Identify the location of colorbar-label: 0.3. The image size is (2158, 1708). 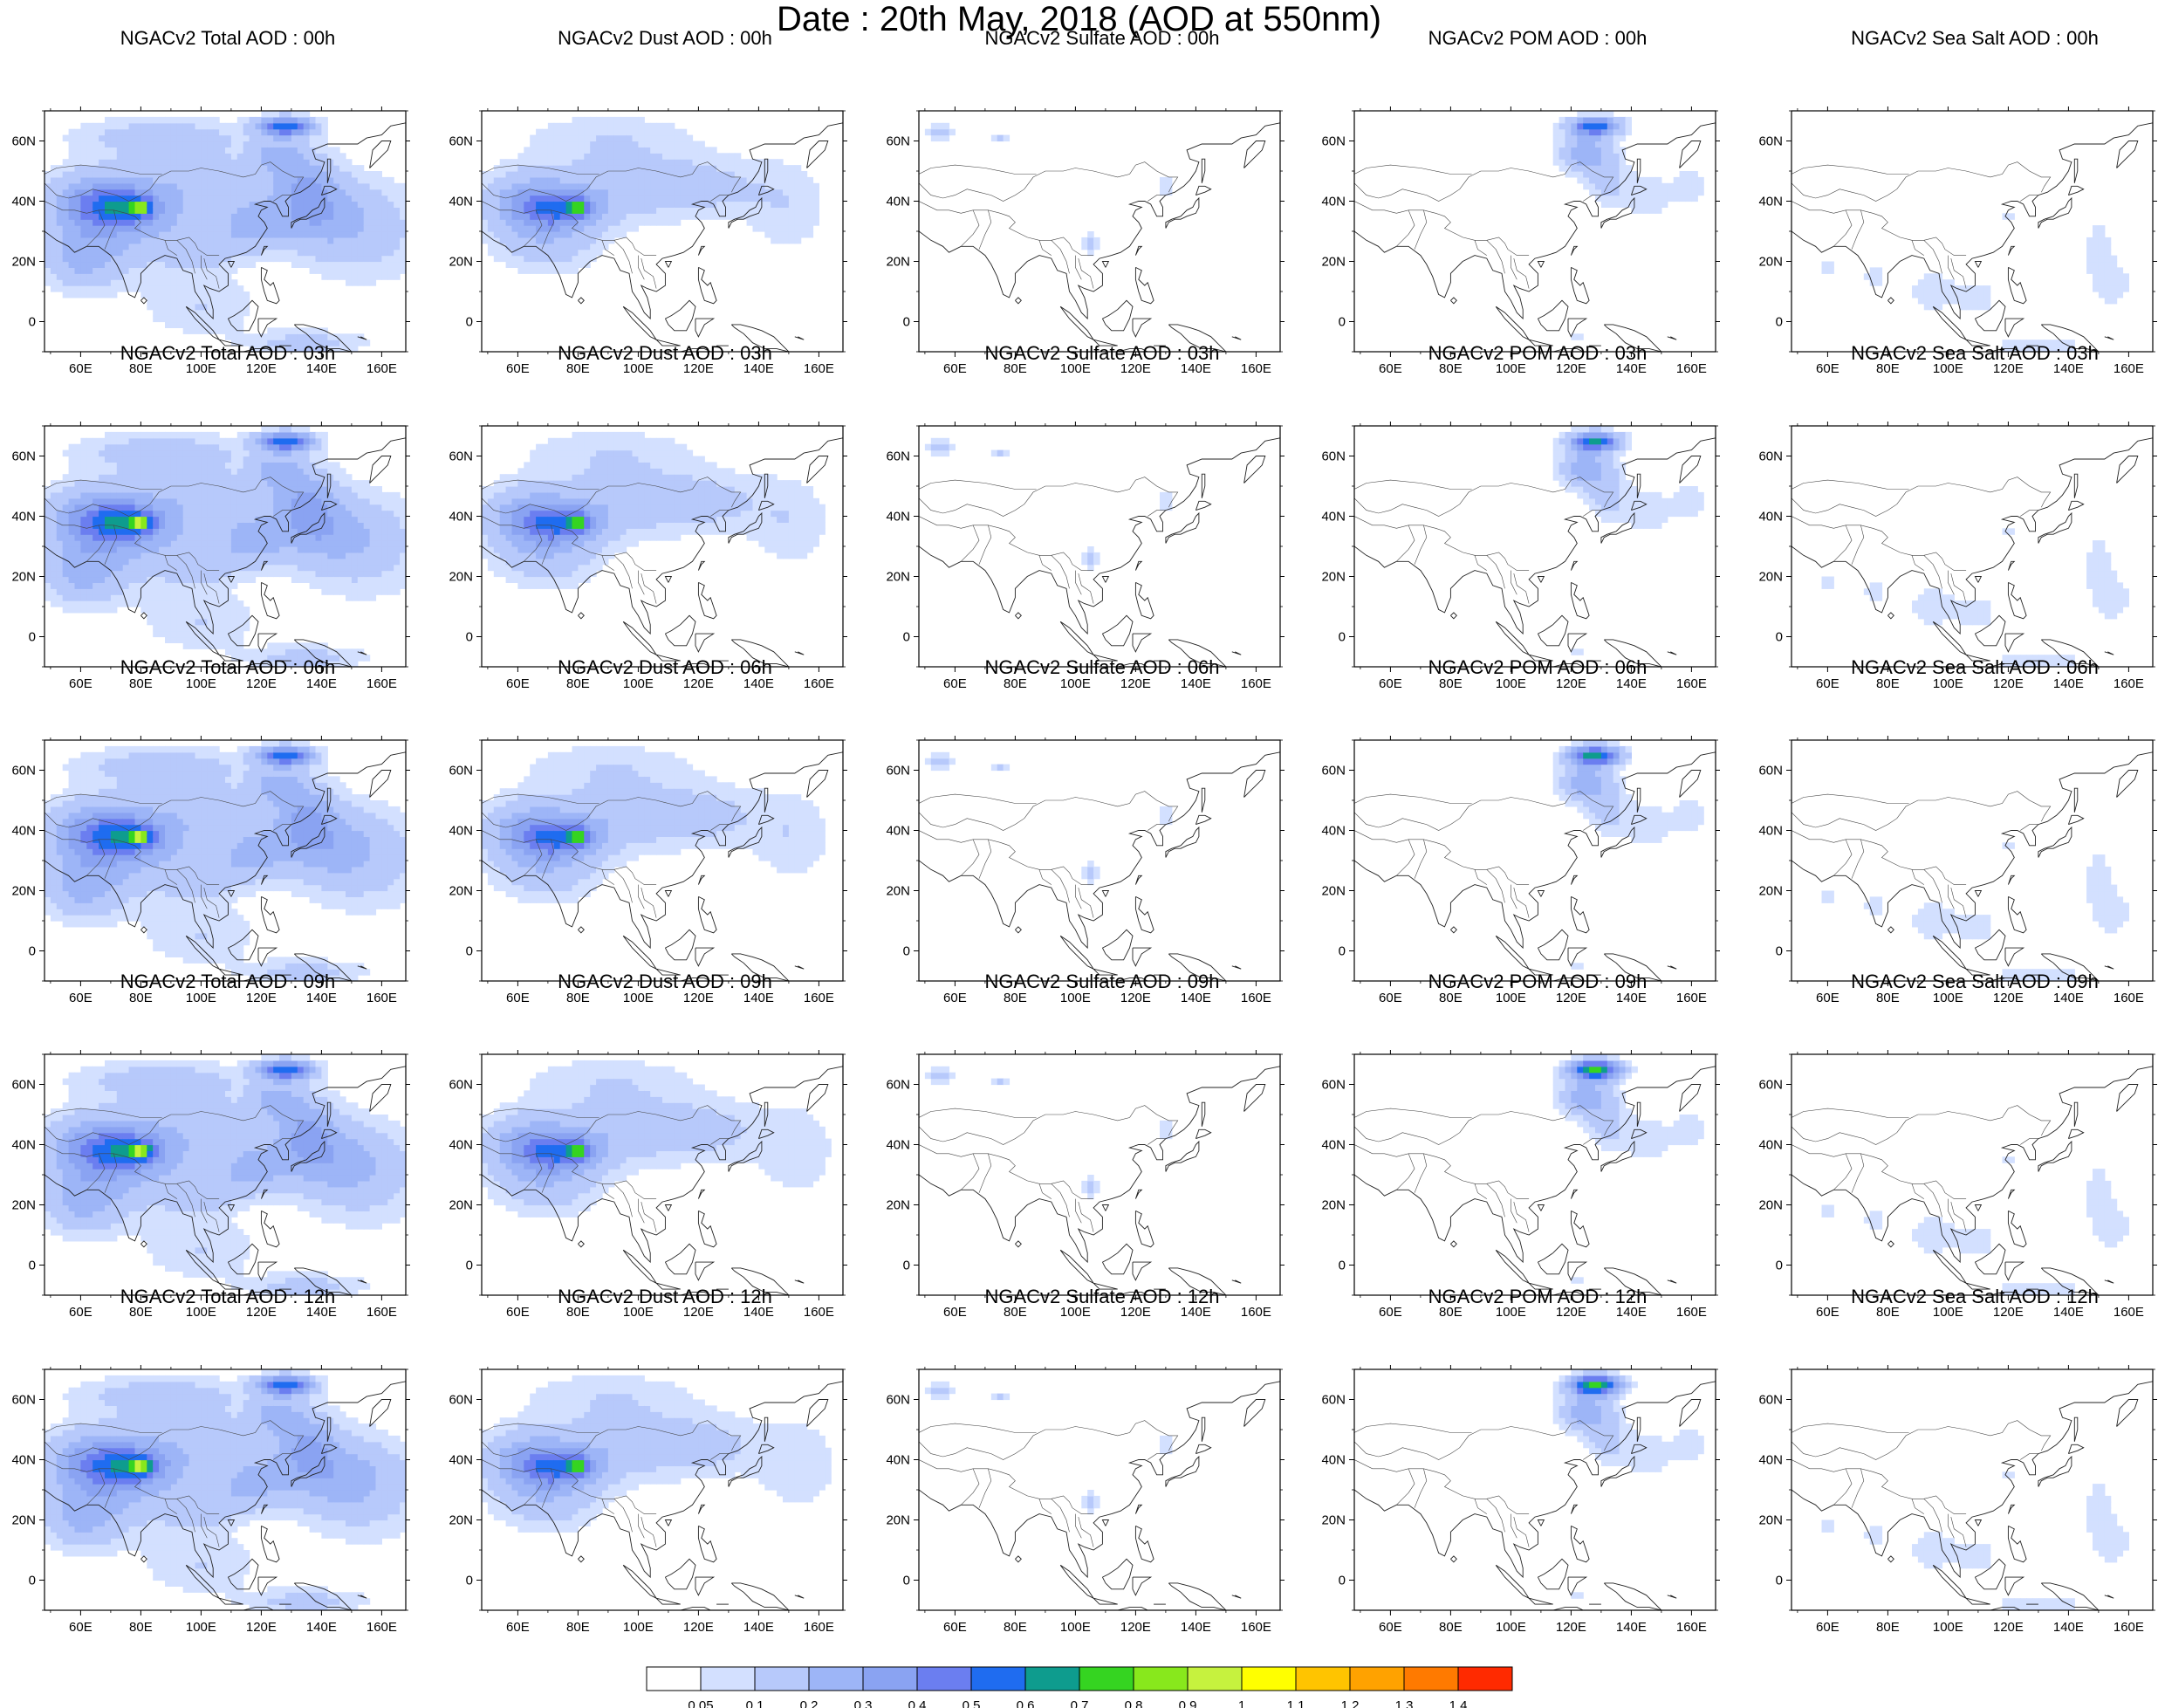
(863, 1703).